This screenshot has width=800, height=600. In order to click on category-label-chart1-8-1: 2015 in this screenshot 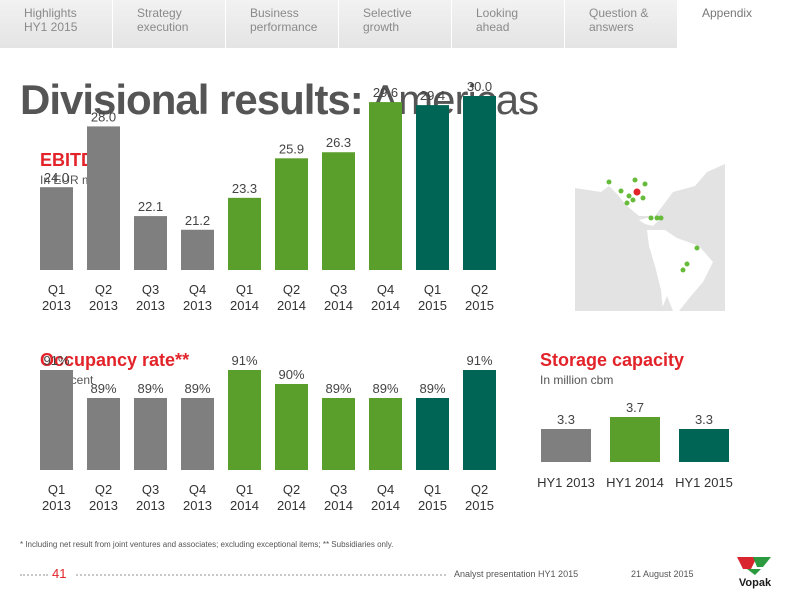, I will do `click(432, 505)`.